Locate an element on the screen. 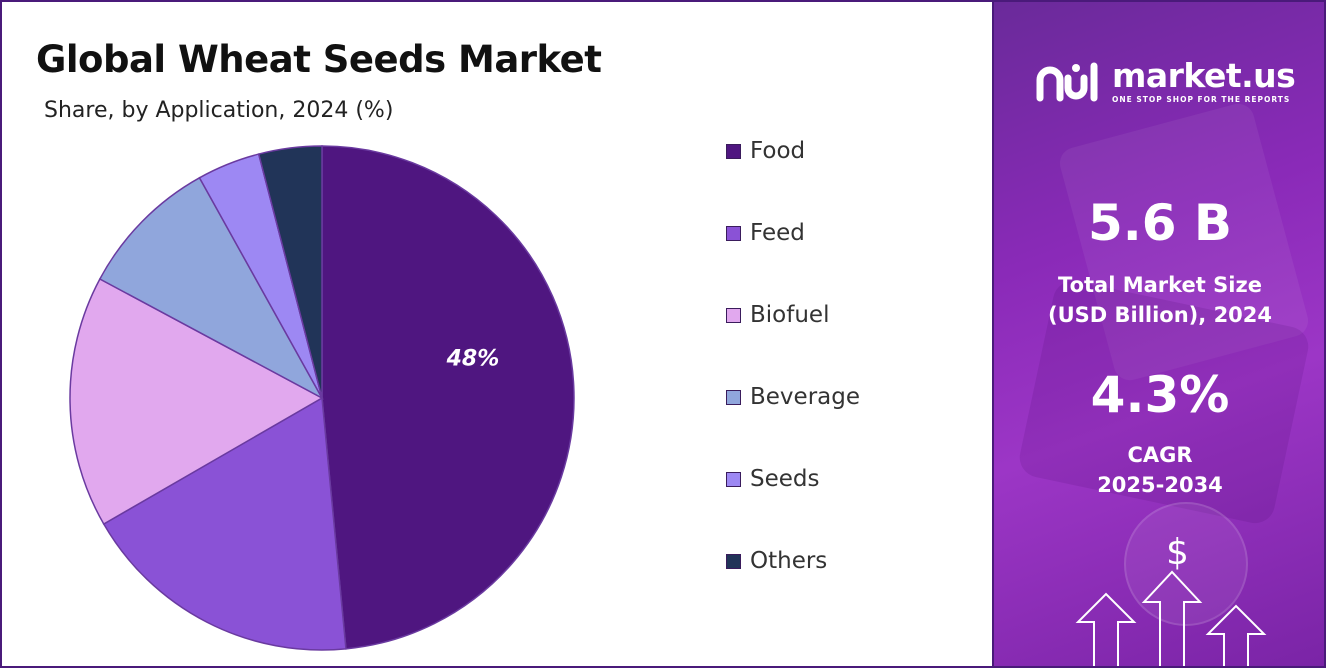 The height and width of the screenshot is (668, 1326). dollar-icon: $ is located at coordinates (1177, 552).